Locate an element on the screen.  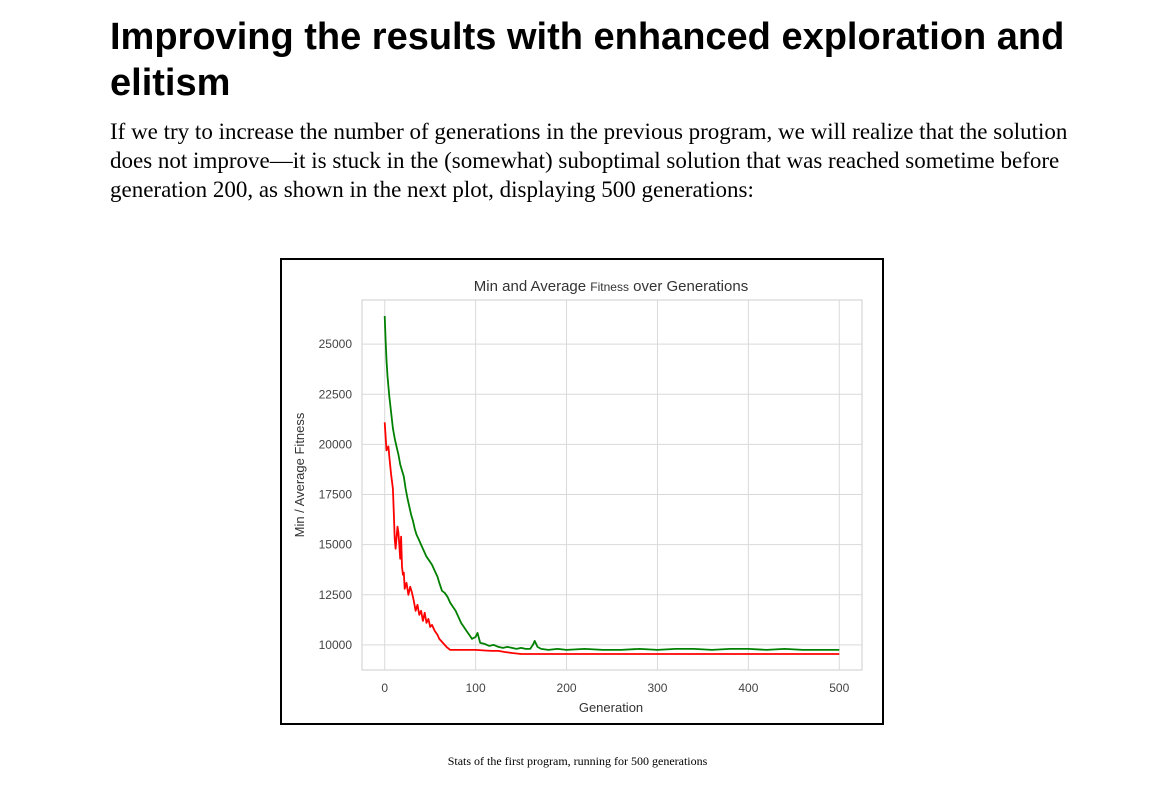
chart-title: Min and Average Fitness over Generations is located at coordinates (611, 286).